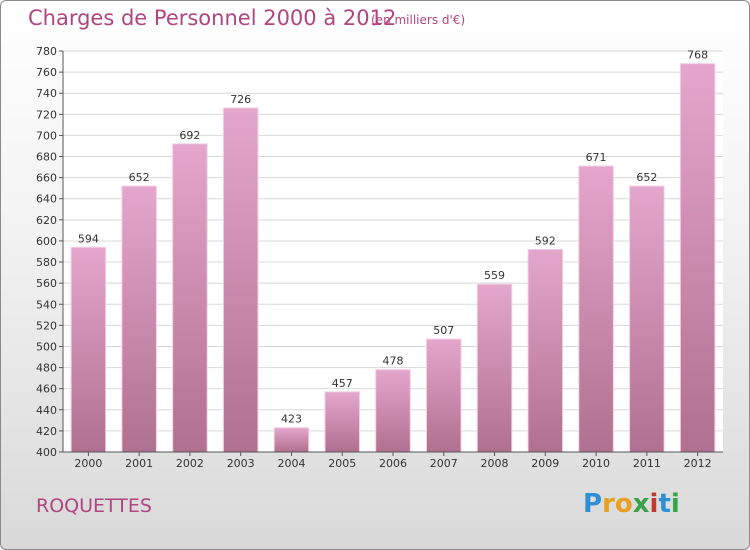 Image resolution: width=750 pixels, height=550 pixels. What do you see at coordinates (139, 463) in the screenshot?
I see `x-tick-label: 2001` at bounding box center [139, 463].